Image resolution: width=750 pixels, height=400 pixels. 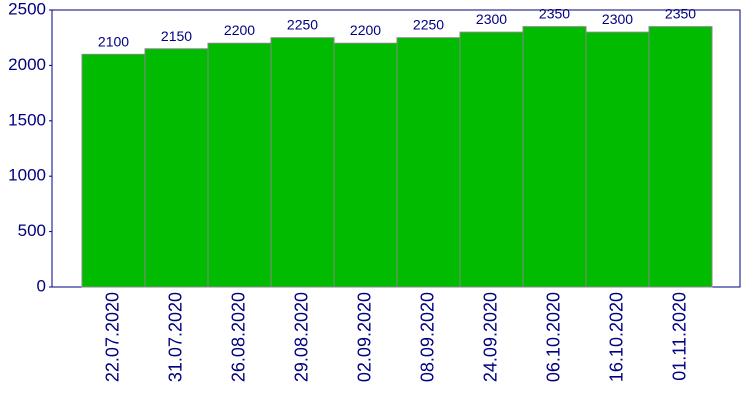 What do you see at coordinates (553, 337) in the screenshot?
I see `x-tick-label: 06.10.2020` at bounding box center [553, 337].